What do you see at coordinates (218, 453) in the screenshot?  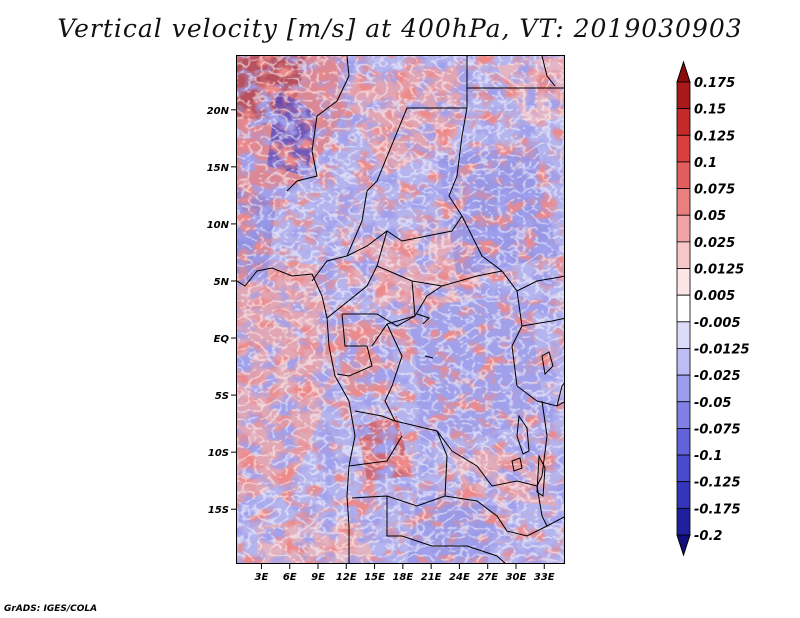 I see `lat-tick-label: 10S` at bounding box center [218, 453].